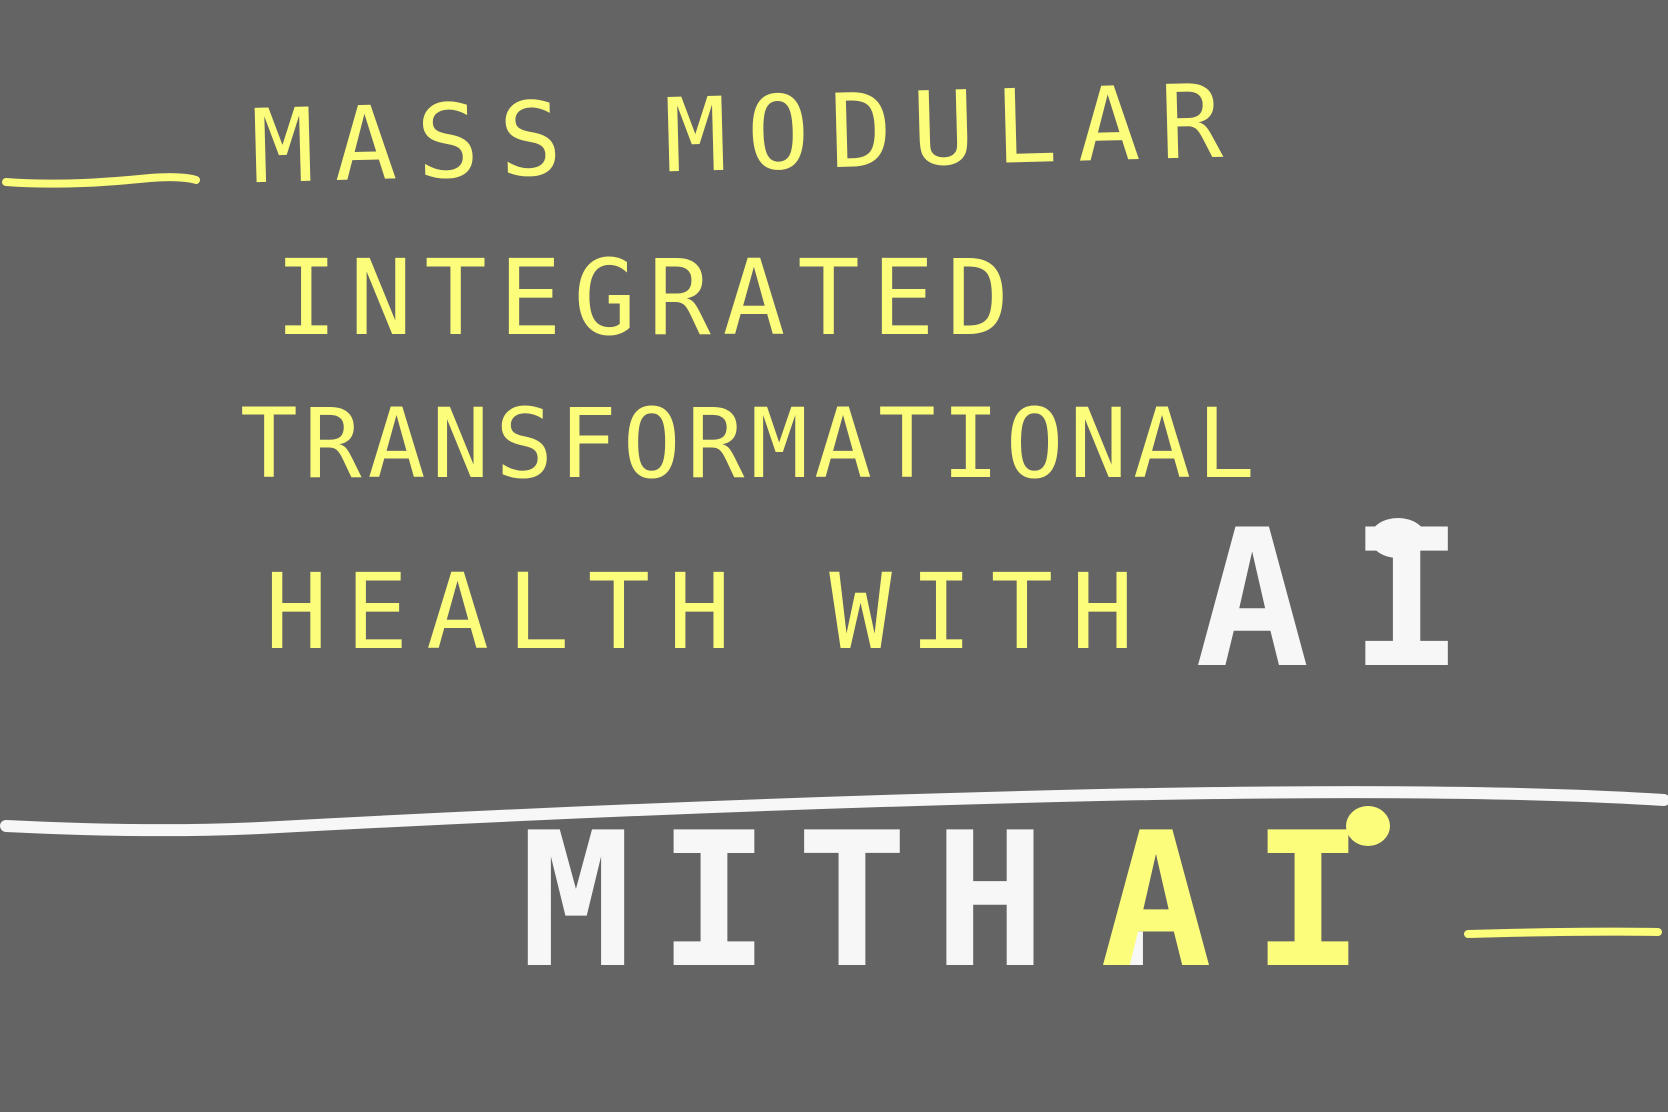  I want to click on brand-suffix: Ai, so click(1252, 900).